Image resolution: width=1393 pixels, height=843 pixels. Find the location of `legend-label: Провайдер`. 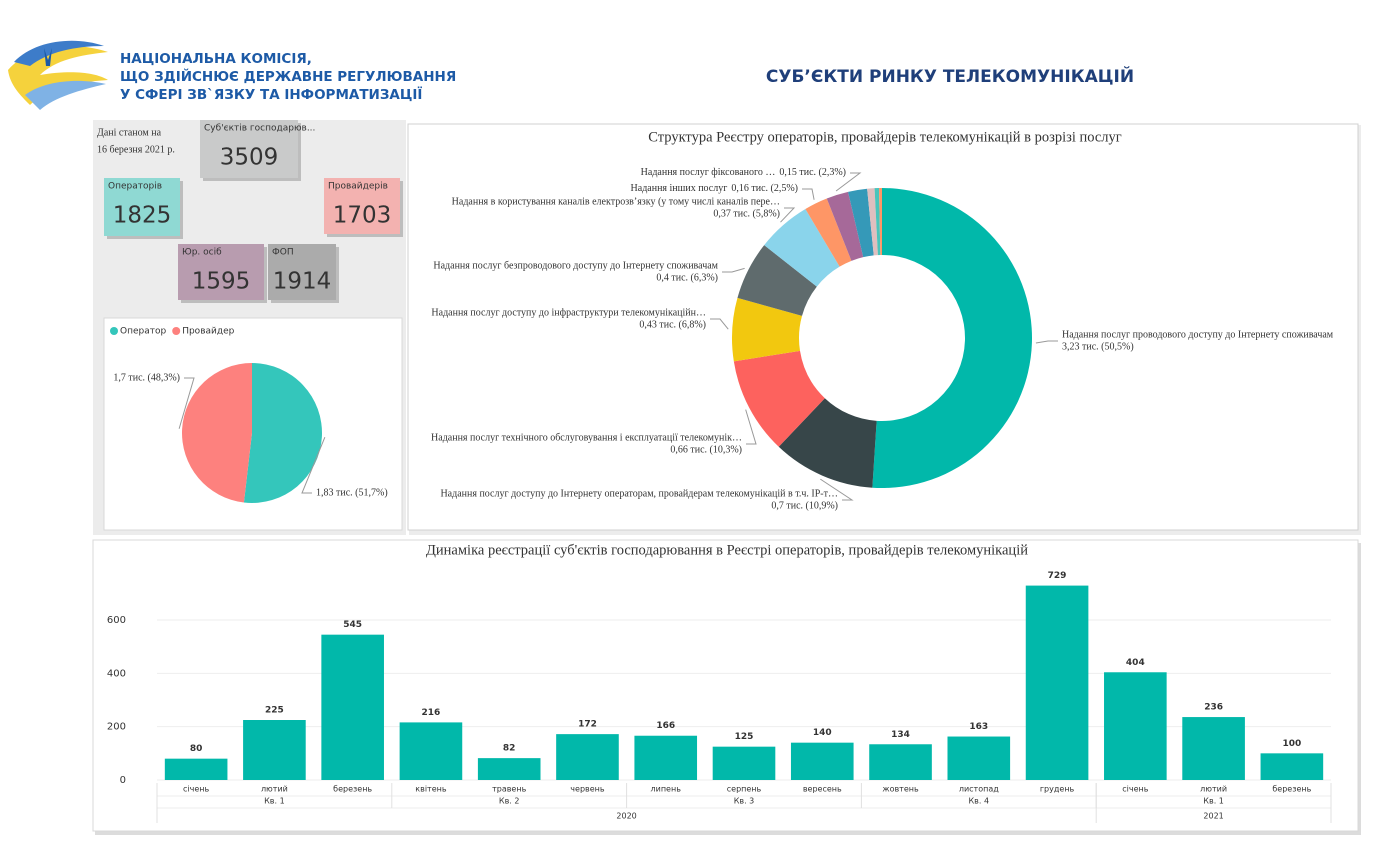

legend-label: Провайдер is located at coordinates (208, 332).